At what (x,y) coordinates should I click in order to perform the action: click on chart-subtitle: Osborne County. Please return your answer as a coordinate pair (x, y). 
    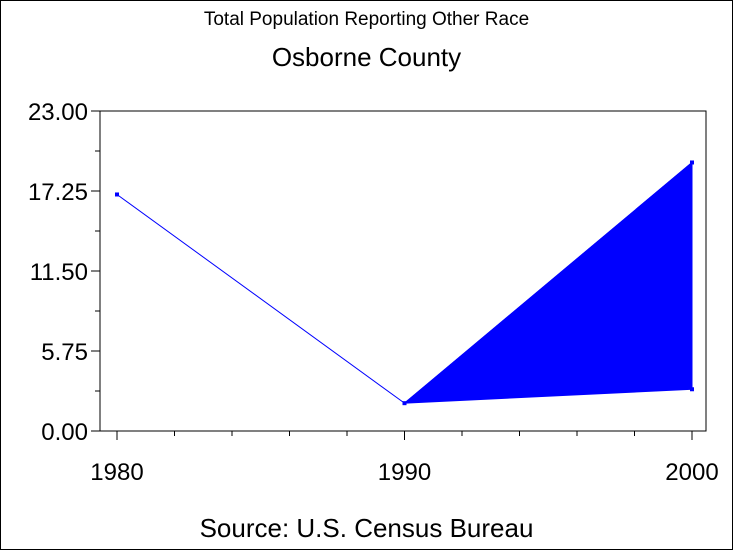
    Looking at the image, I should click on (366, 57).